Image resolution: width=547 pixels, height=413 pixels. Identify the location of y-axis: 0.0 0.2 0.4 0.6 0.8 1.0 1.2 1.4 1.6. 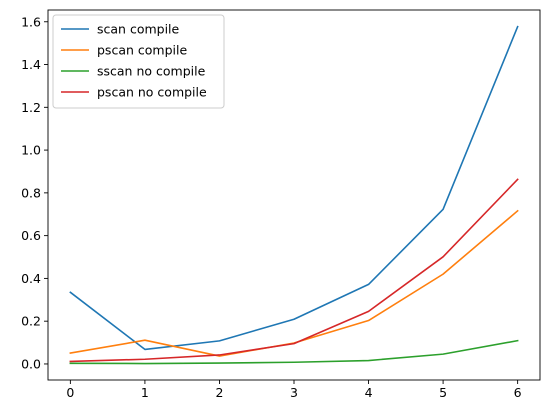
(34, 192).